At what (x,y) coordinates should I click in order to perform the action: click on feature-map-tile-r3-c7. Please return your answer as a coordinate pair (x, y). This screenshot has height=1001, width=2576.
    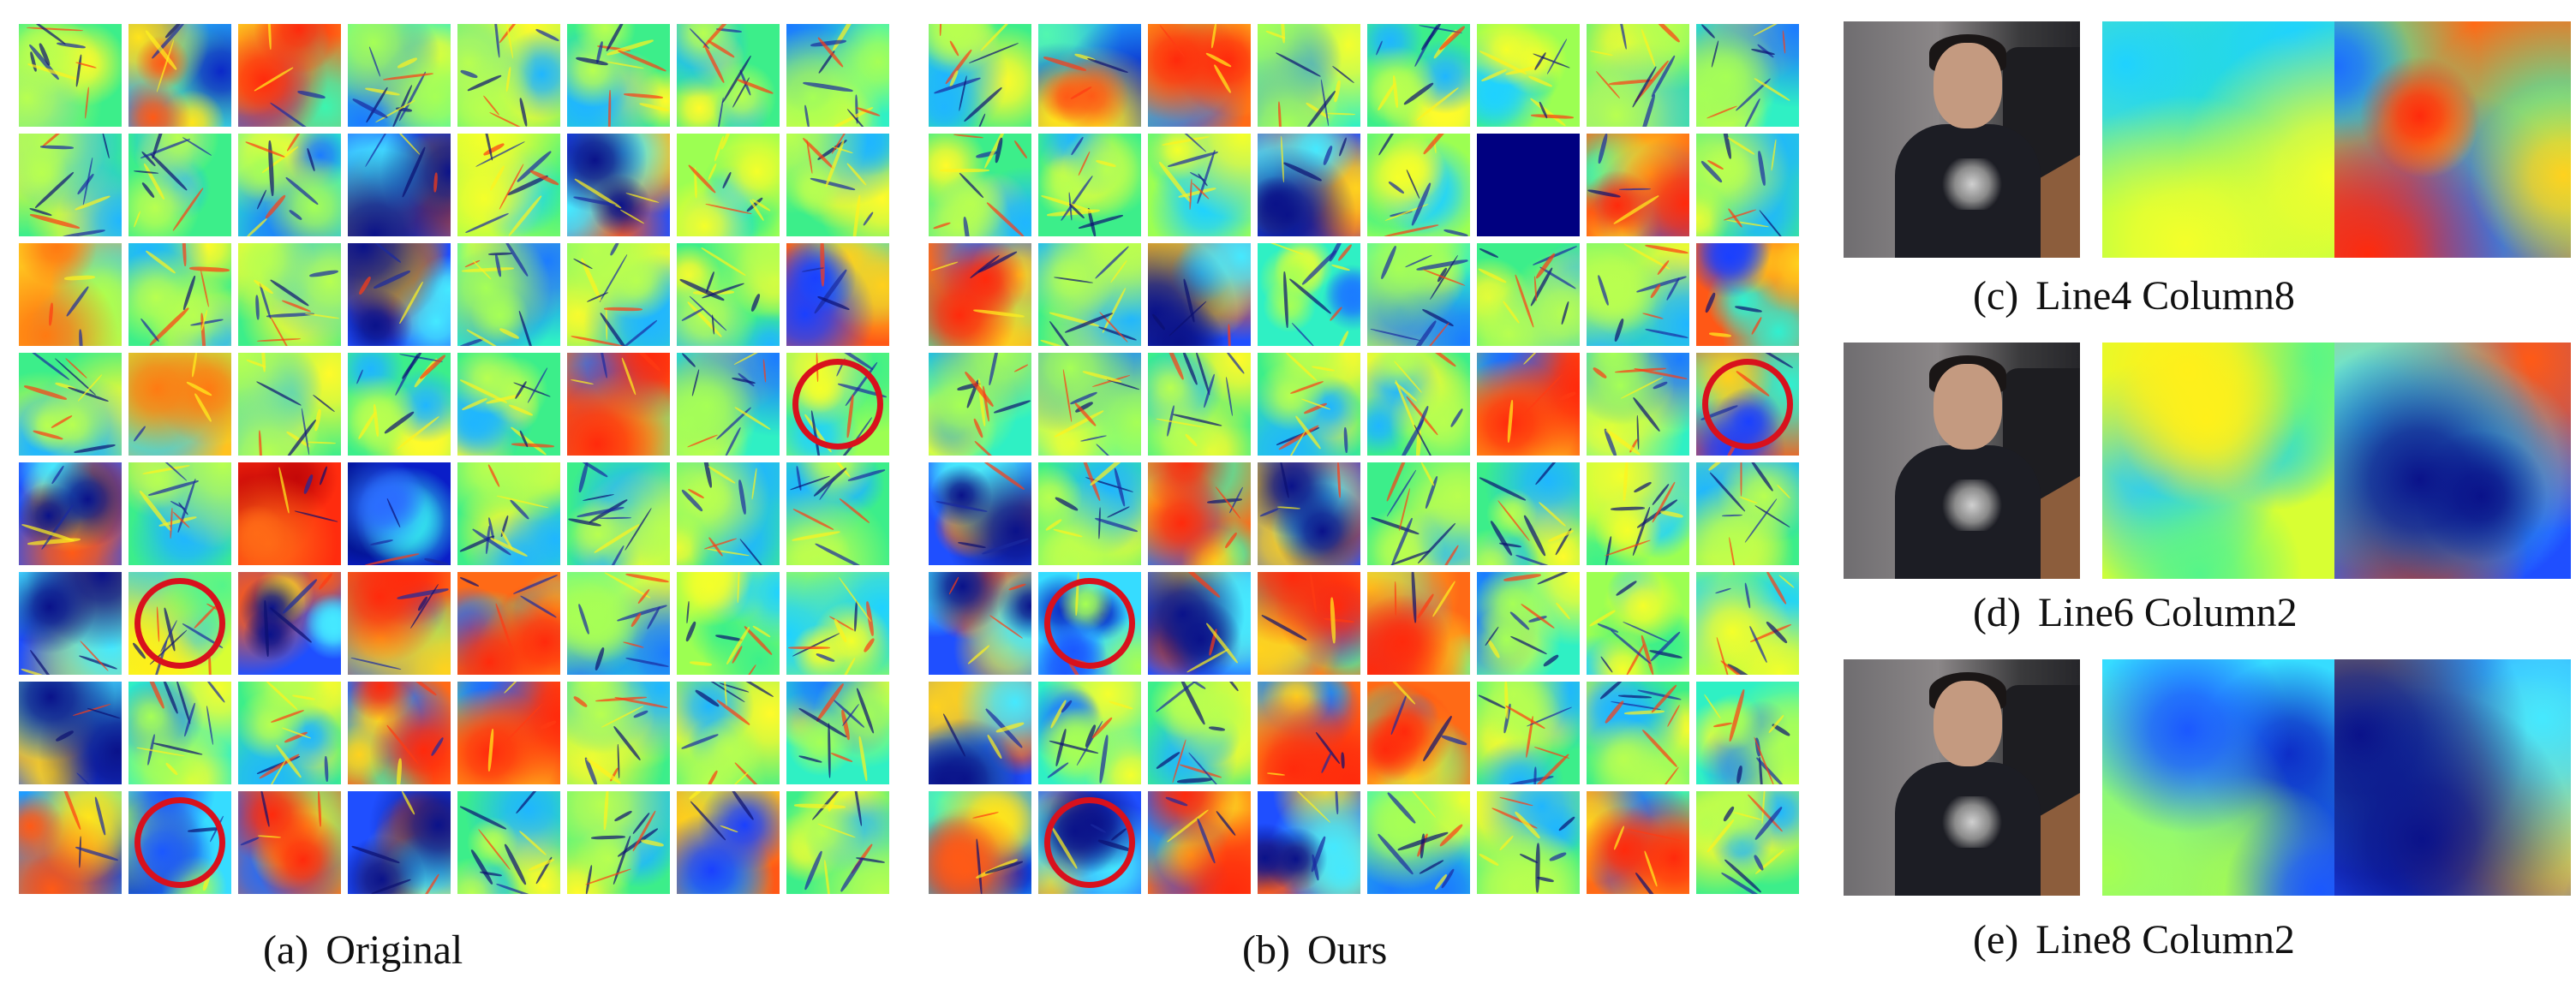
    Looking at the image, I should click on (729, 294).